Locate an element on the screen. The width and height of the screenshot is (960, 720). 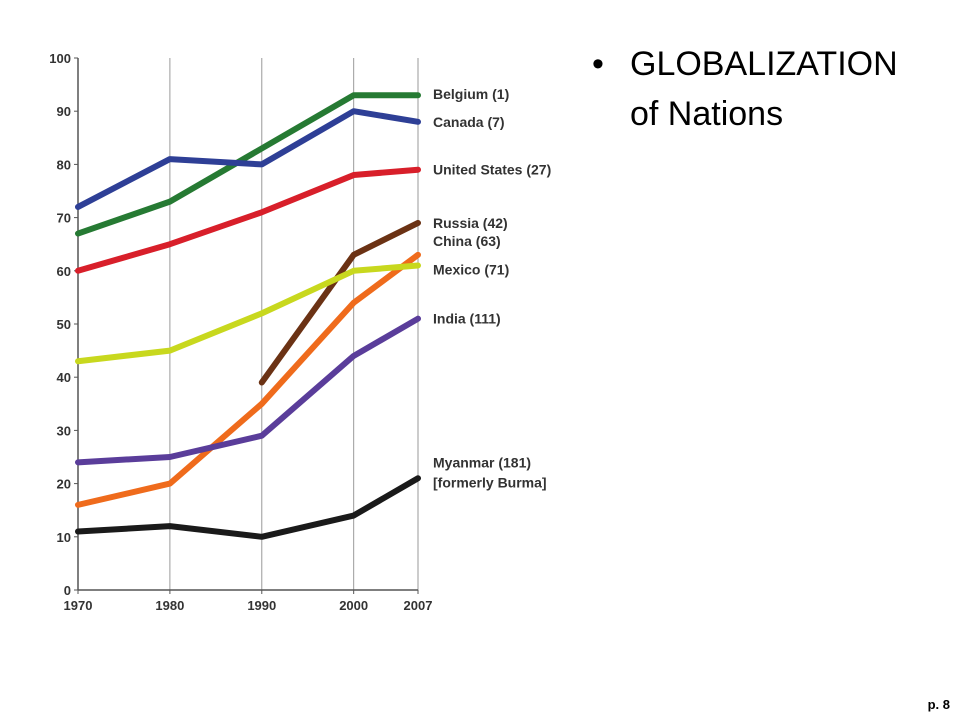
x-tick-label: 1990 is located at coordinates (261, 605).